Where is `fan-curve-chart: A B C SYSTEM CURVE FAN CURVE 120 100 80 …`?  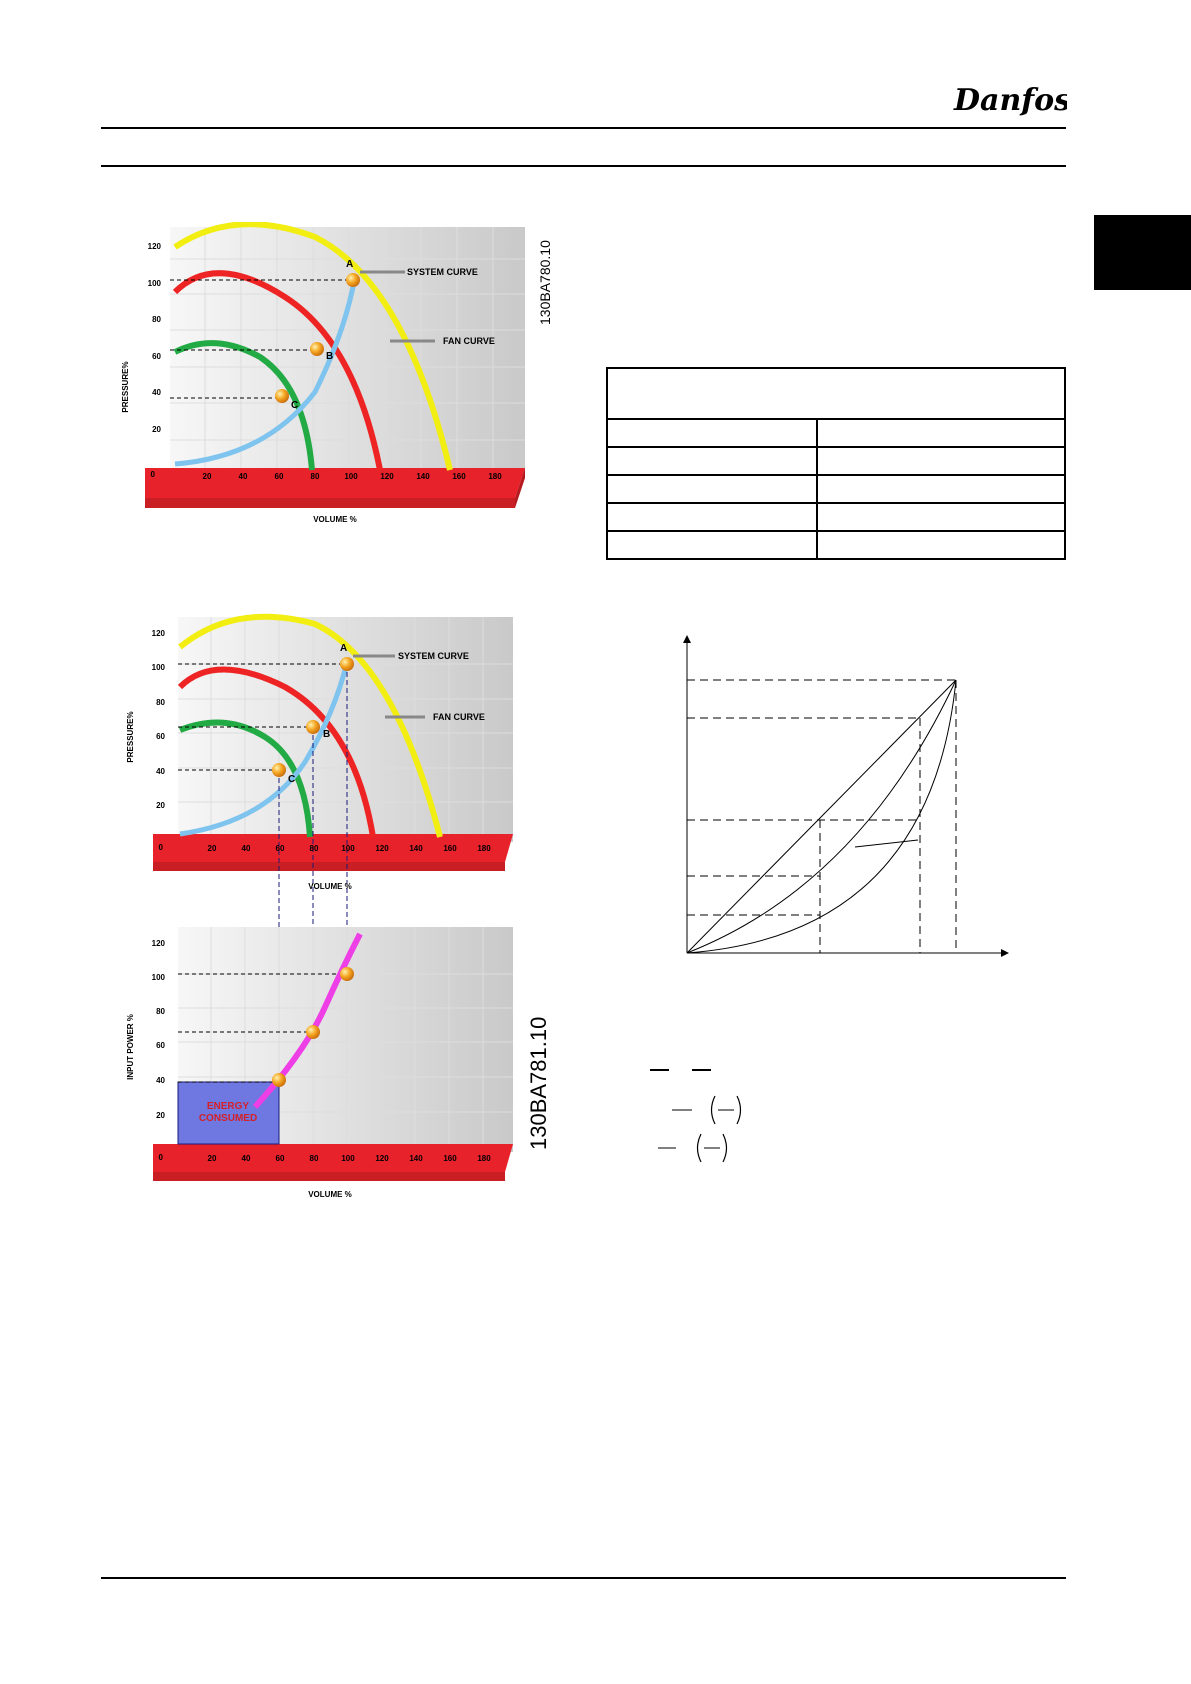 fan-curve-chart: A B C SYSTEM CURVE FAN CURVE 120 100 80 … is located at coordinates (323, 373).